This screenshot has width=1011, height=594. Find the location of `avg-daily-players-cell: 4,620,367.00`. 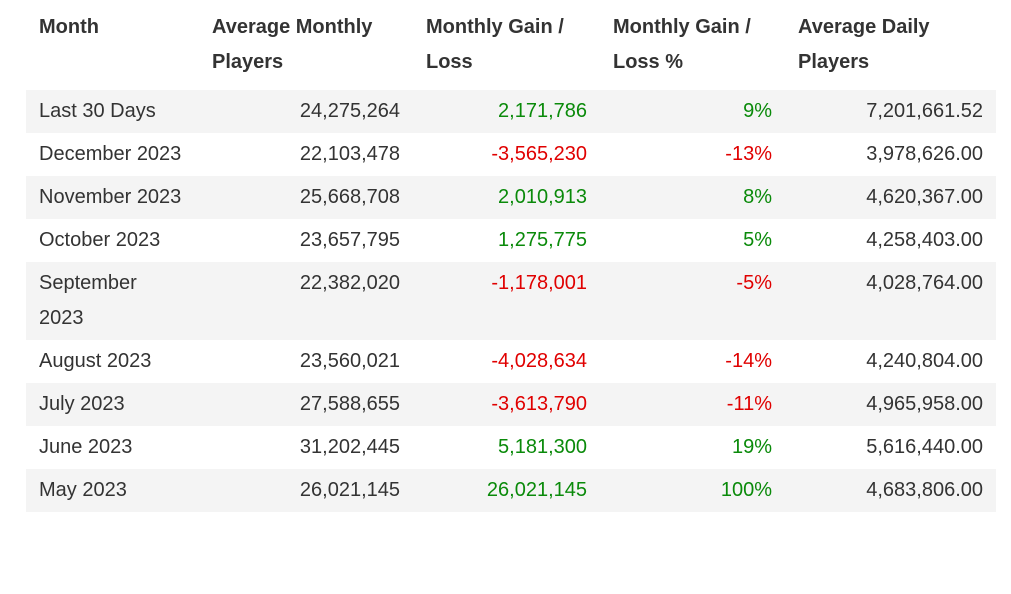

avg-daily-players-cell: 4,620,367.00 is located at coordinates (924, 197).